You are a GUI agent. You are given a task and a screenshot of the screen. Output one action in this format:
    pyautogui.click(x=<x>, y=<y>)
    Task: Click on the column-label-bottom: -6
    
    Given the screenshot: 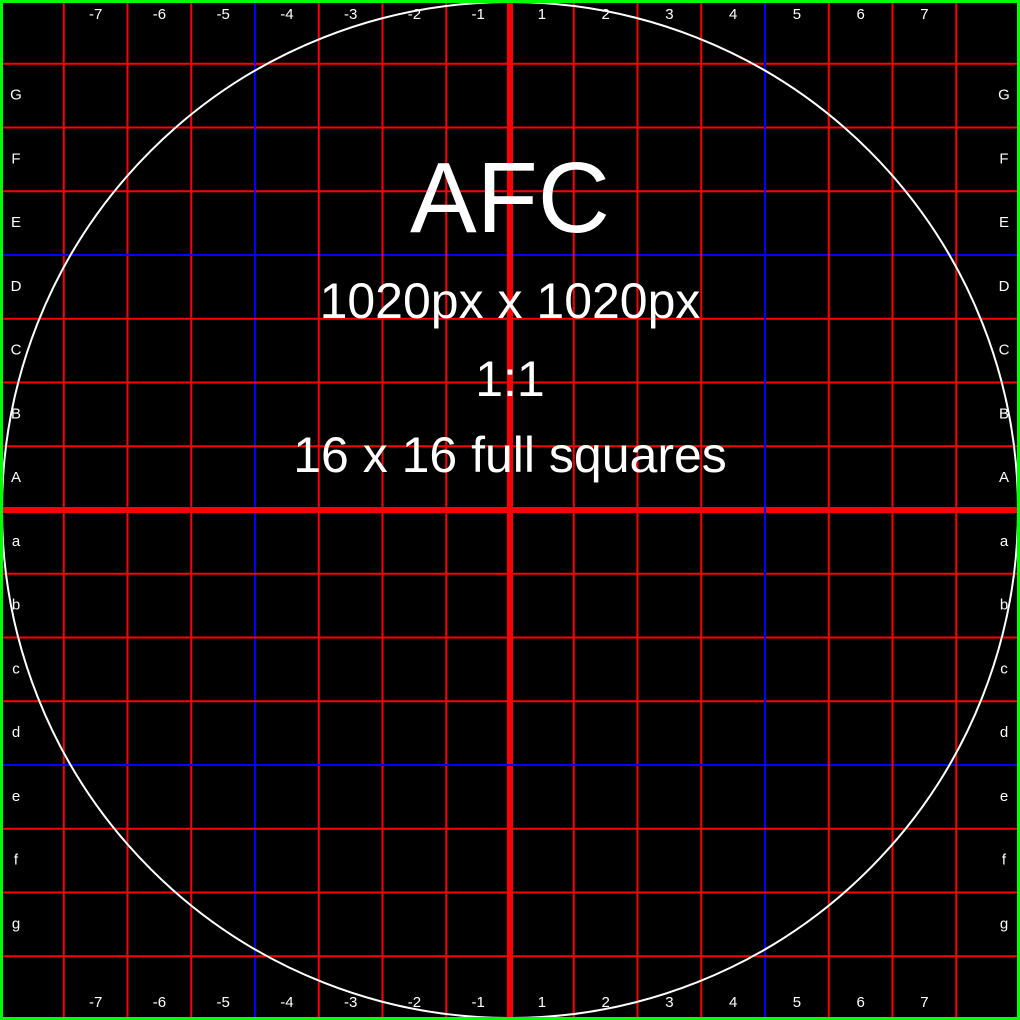 What is the action you would take?
    pyautogui.click(x=159, y=1002)
    